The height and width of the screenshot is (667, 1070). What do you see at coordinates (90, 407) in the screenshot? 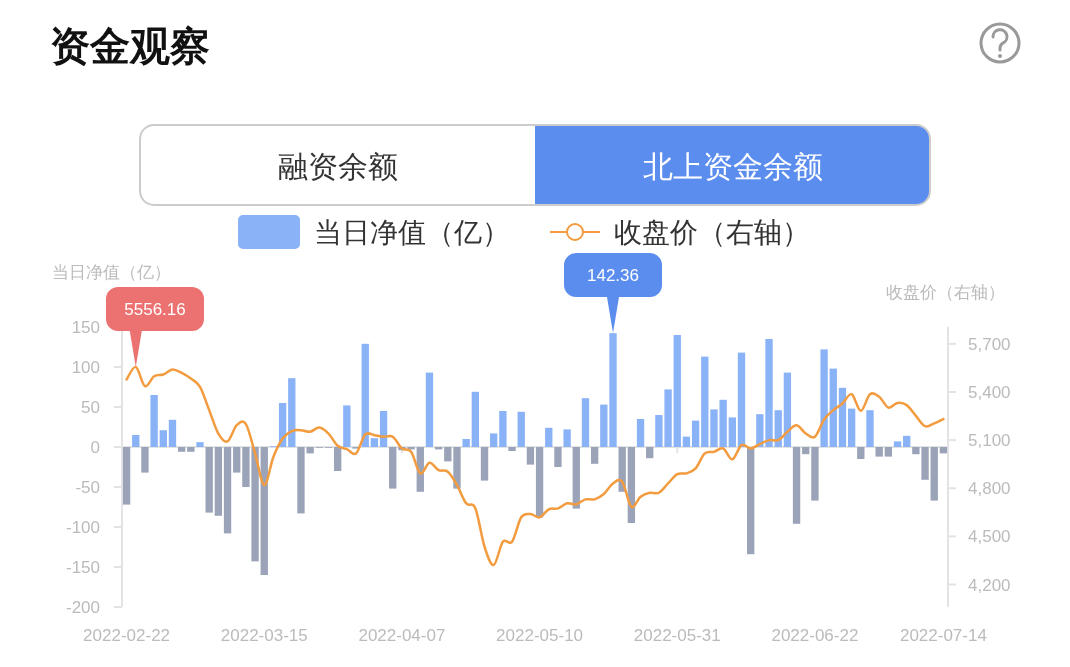
I see `y-tick-label: 50` at bounding box center [90, 407].